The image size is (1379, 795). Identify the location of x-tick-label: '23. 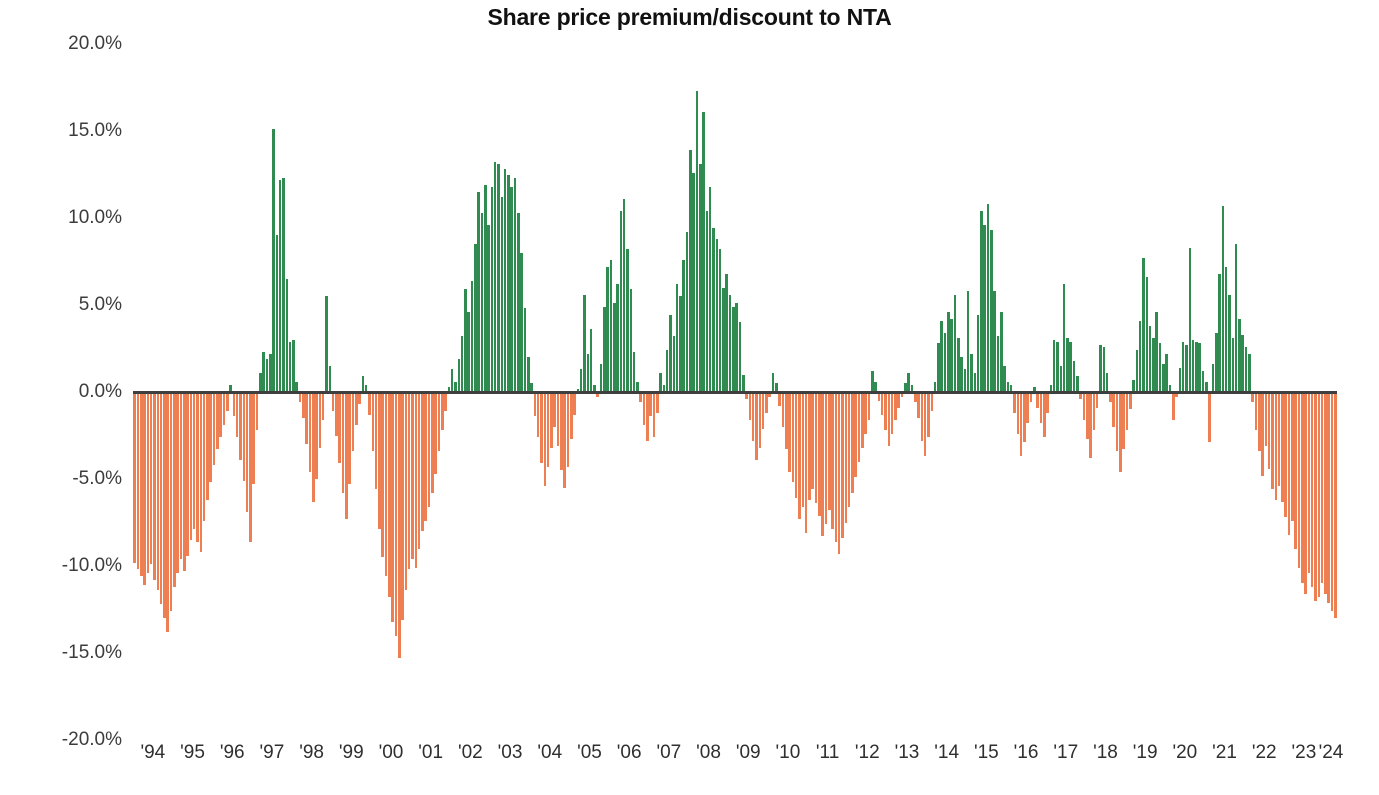
(1304, 752).